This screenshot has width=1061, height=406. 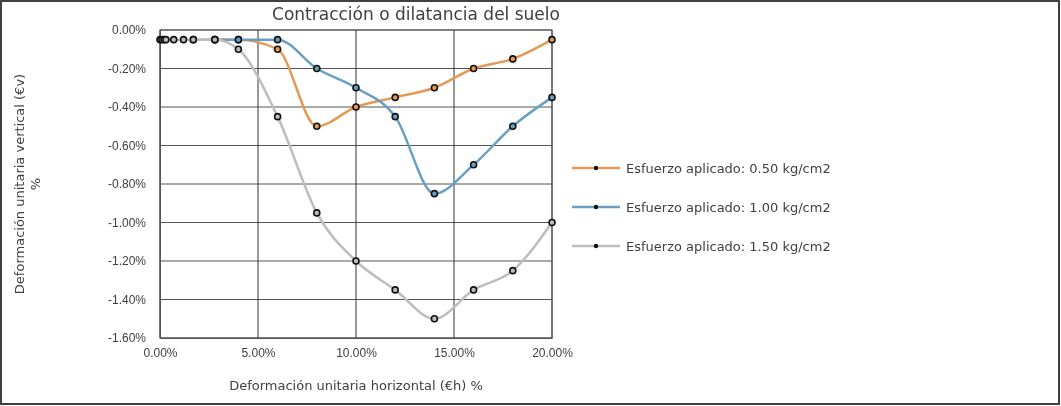 I want to click on x-tick-label: 15.00%, so click(x=455, y=352).